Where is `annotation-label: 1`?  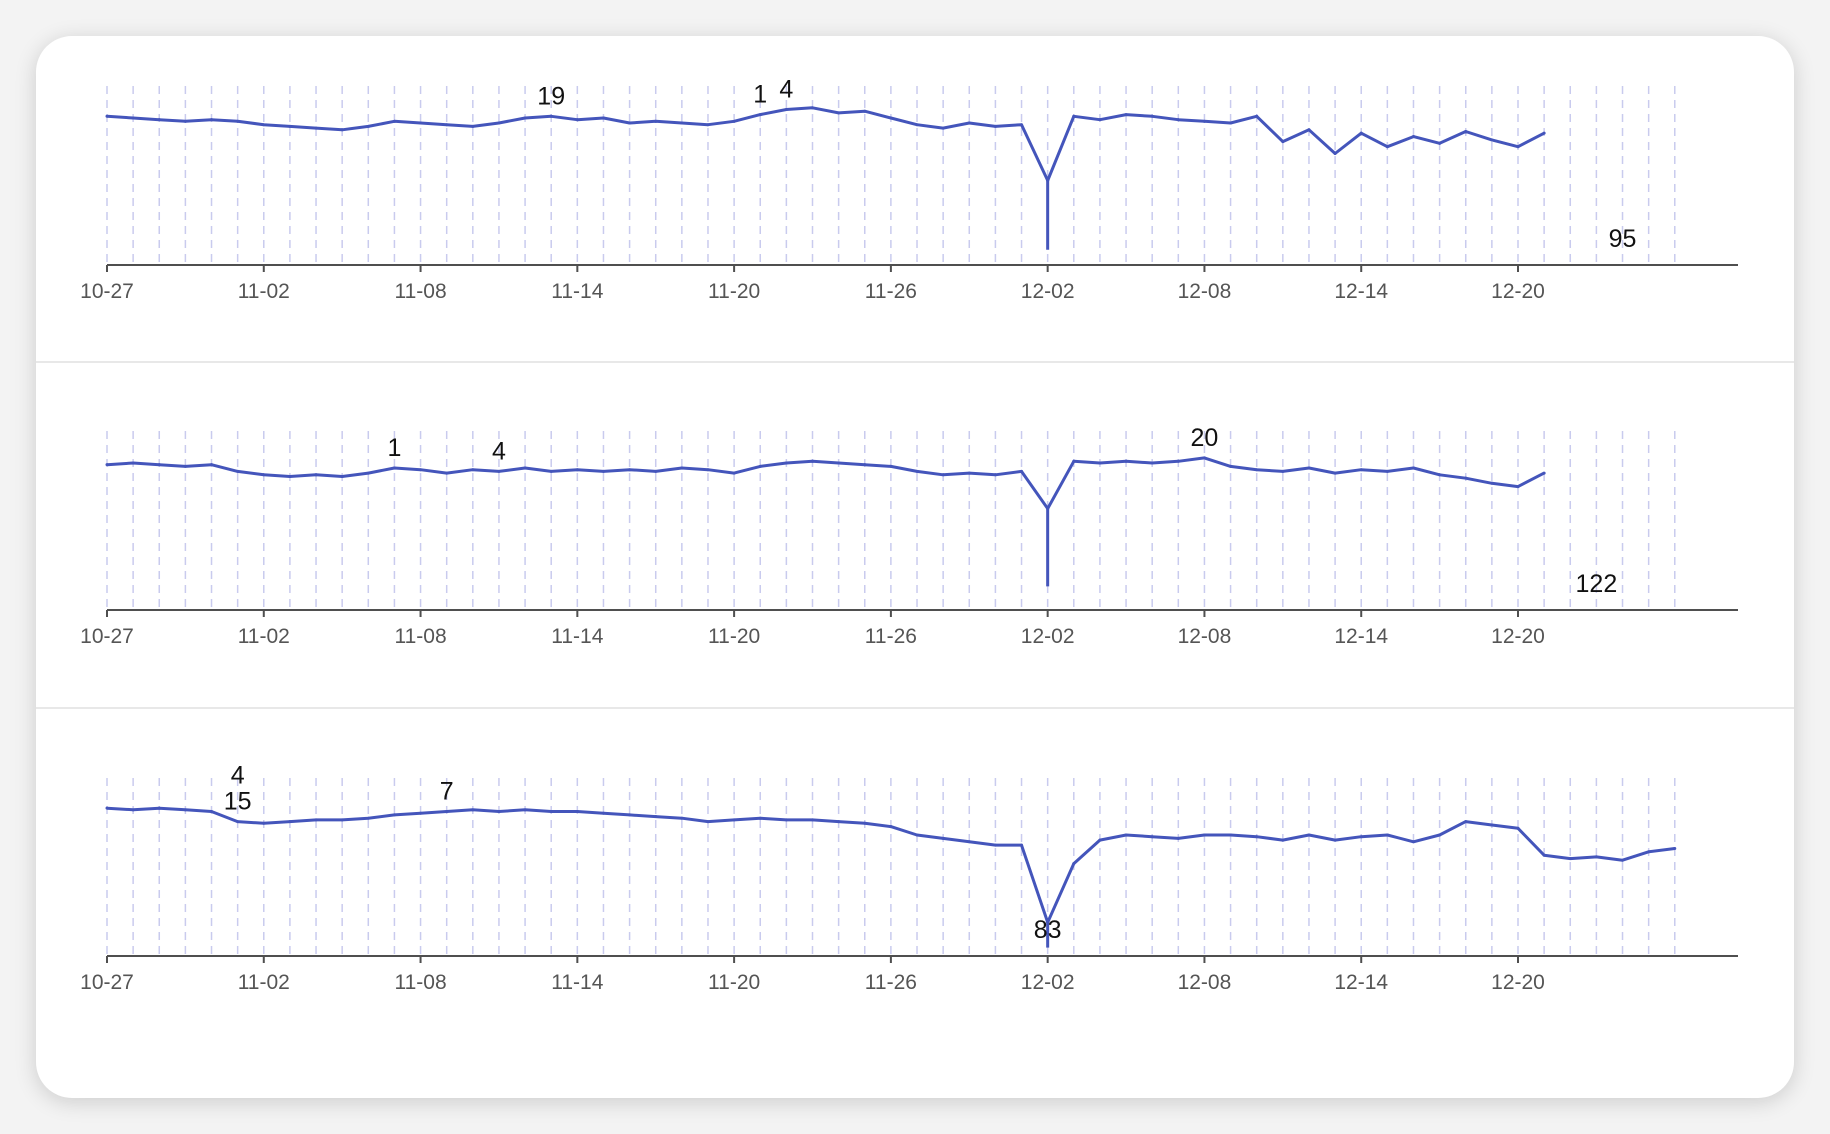
annotation-label: 1 is located at coordinates (394, 448).